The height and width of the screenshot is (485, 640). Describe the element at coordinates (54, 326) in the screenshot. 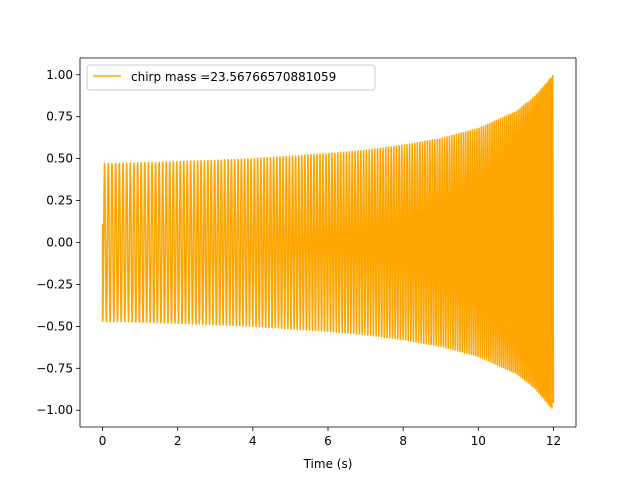

I see `y-tick-label: −0.50` at that location.